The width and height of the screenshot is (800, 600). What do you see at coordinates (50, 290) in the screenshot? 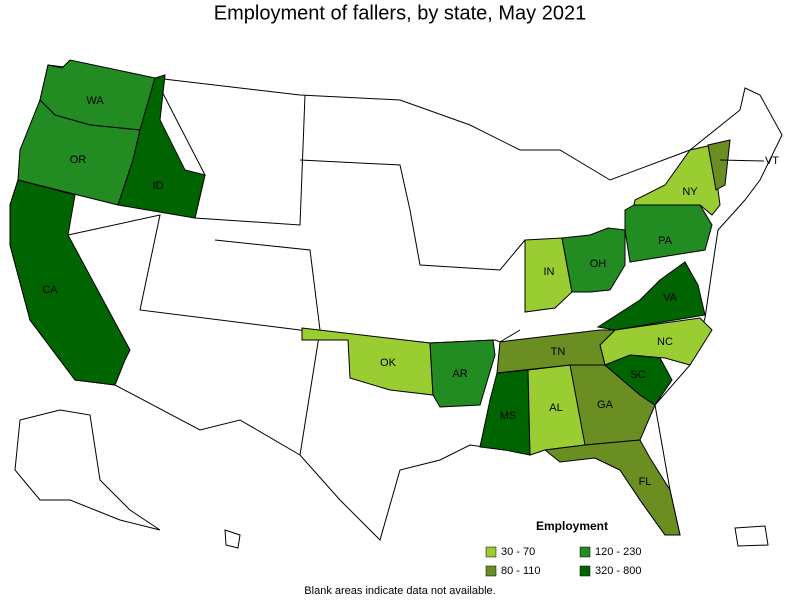
I see `state-label: CA` at bounding box center [50, 290].